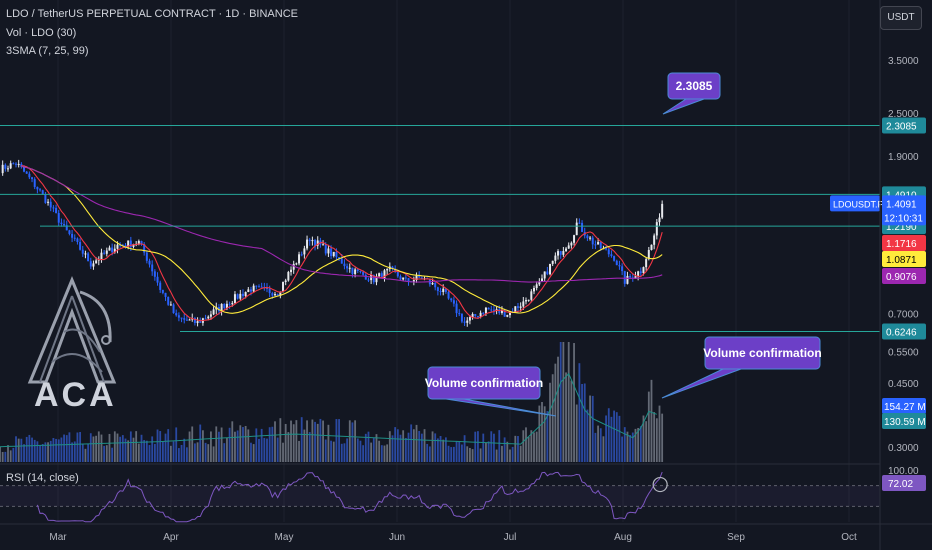 The width and height of the screenshot is (932, 550). Describe the element at coordinates (903, 448) in the screenshot. I see `price-tick-label: 0.3000` at that location.